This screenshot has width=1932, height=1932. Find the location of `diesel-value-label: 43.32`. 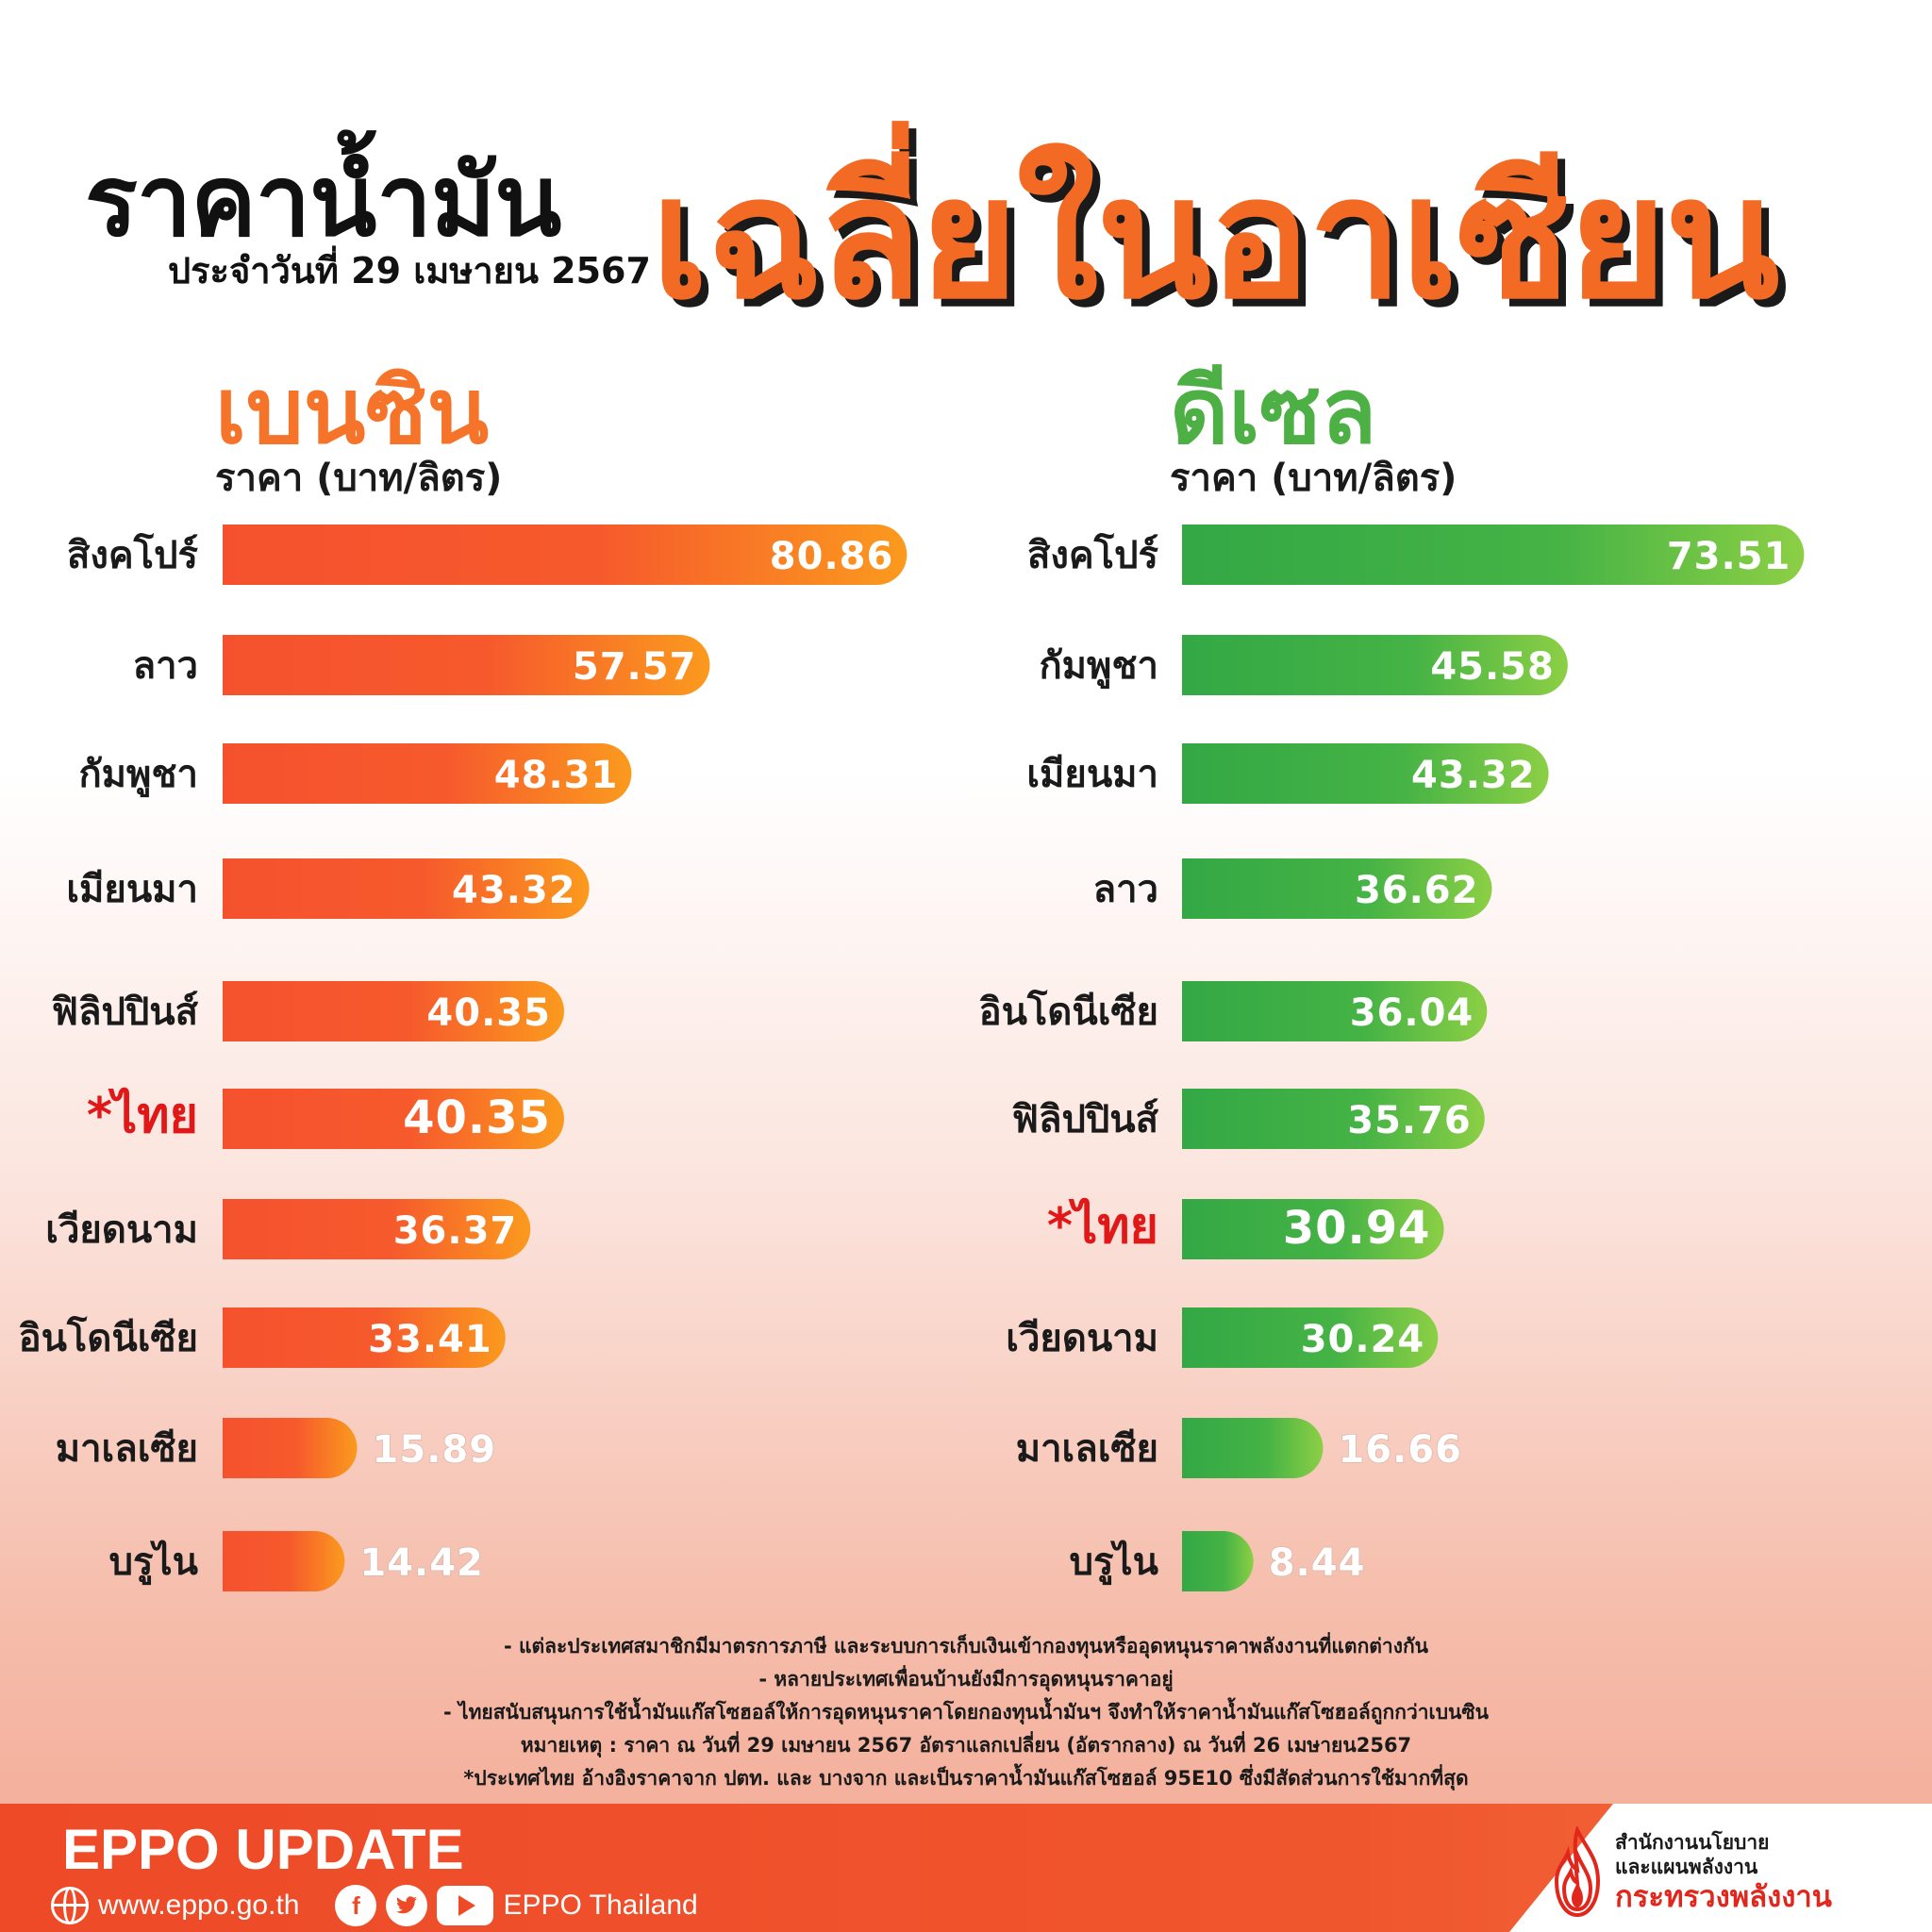

diesel-value-label: 43.32 is located at coordinates (1473, 775).